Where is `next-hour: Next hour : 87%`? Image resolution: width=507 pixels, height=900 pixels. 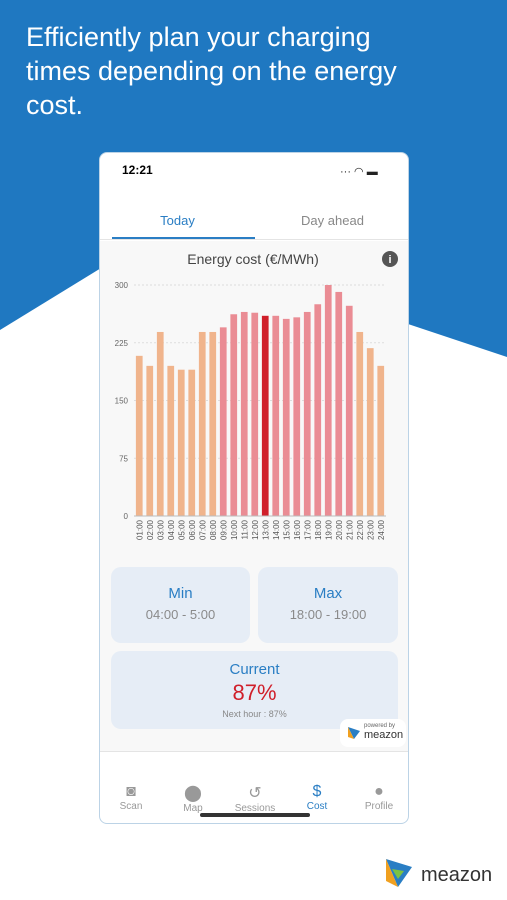 next-hour: Next hour : 87% is located at coordinates (254, 714).